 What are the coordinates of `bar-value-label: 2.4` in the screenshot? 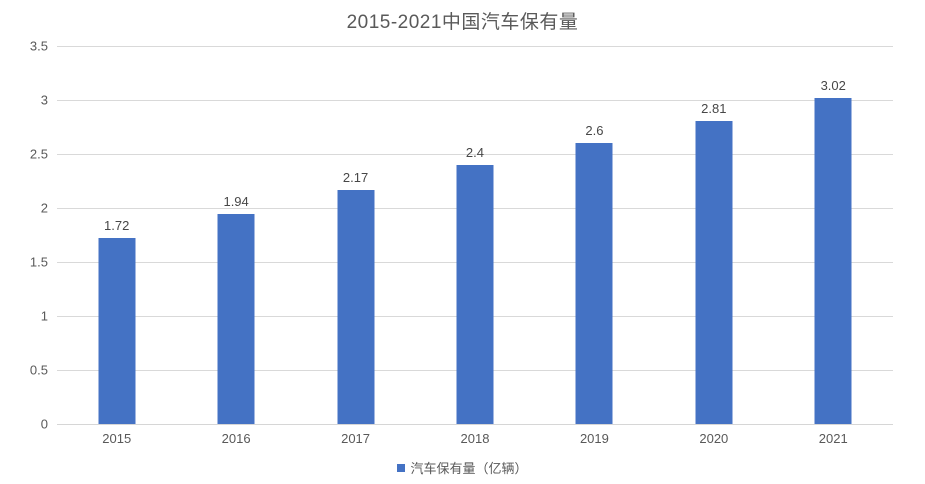 It's located at (475, 152).